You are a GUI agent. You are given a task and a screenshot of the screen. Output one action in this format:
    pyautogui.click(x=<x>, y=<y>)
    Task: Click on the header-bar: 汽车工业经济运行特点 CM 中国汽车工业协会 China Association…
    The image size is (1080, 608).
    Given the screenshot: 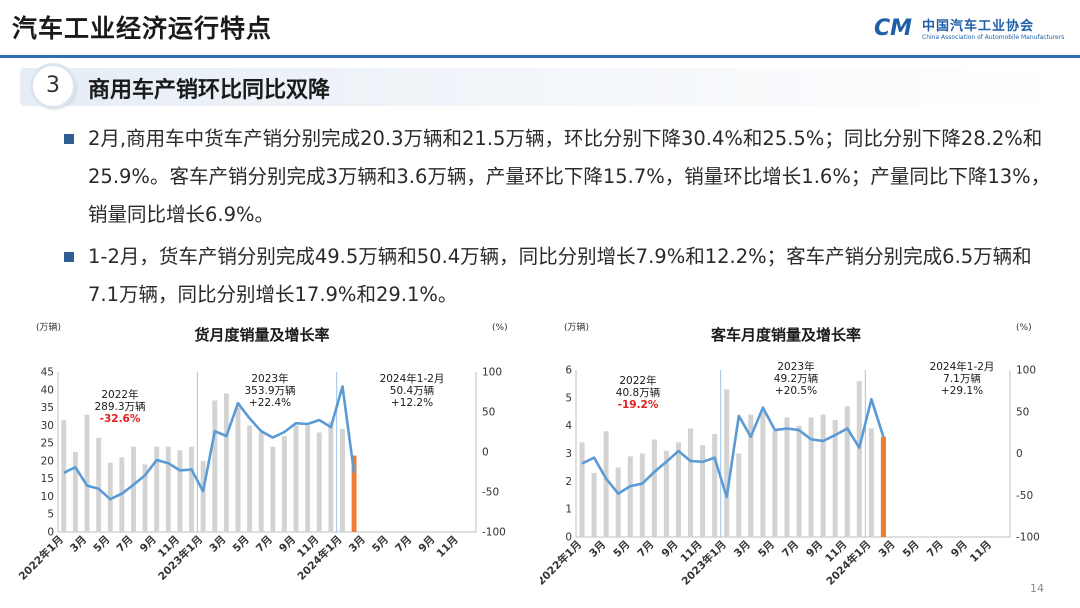 What is the action you would take?
    pyautogui.click(x=540, y=28)
    